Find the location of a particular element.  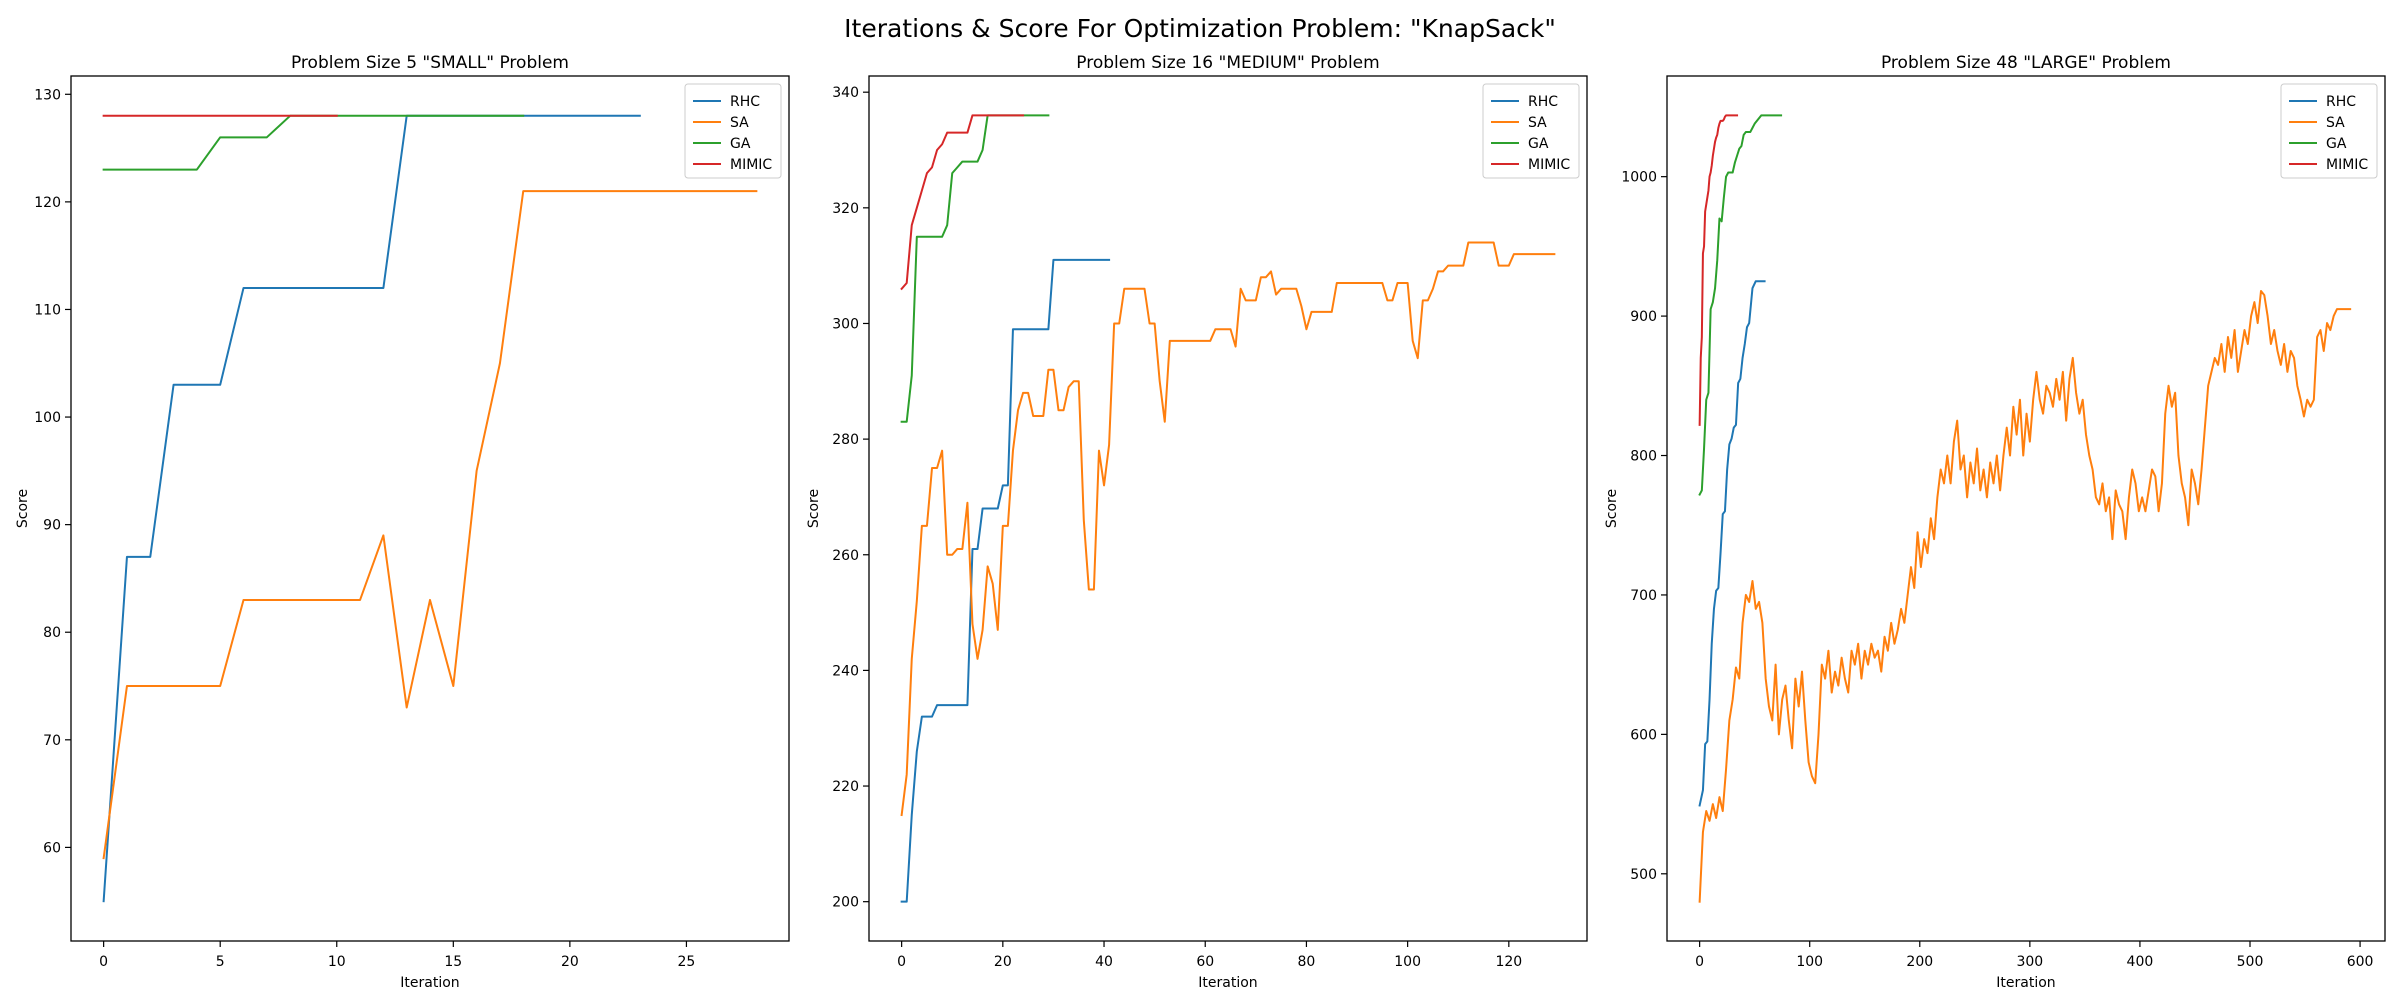

y-tick-label: 320 is located at coordinates (845, 209).